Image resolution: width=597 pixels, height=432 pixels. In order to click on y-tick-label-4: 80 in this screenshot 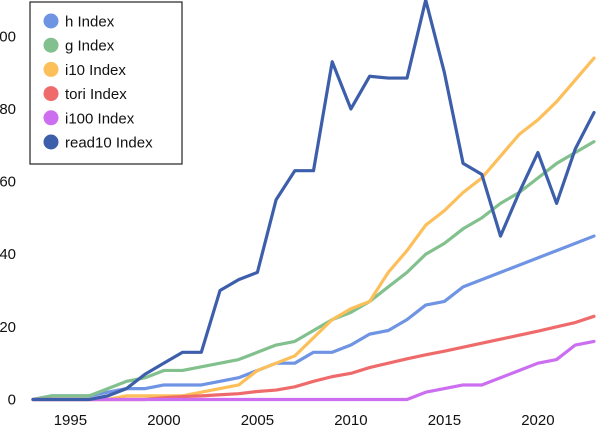, I will do `click(8, 109)`.